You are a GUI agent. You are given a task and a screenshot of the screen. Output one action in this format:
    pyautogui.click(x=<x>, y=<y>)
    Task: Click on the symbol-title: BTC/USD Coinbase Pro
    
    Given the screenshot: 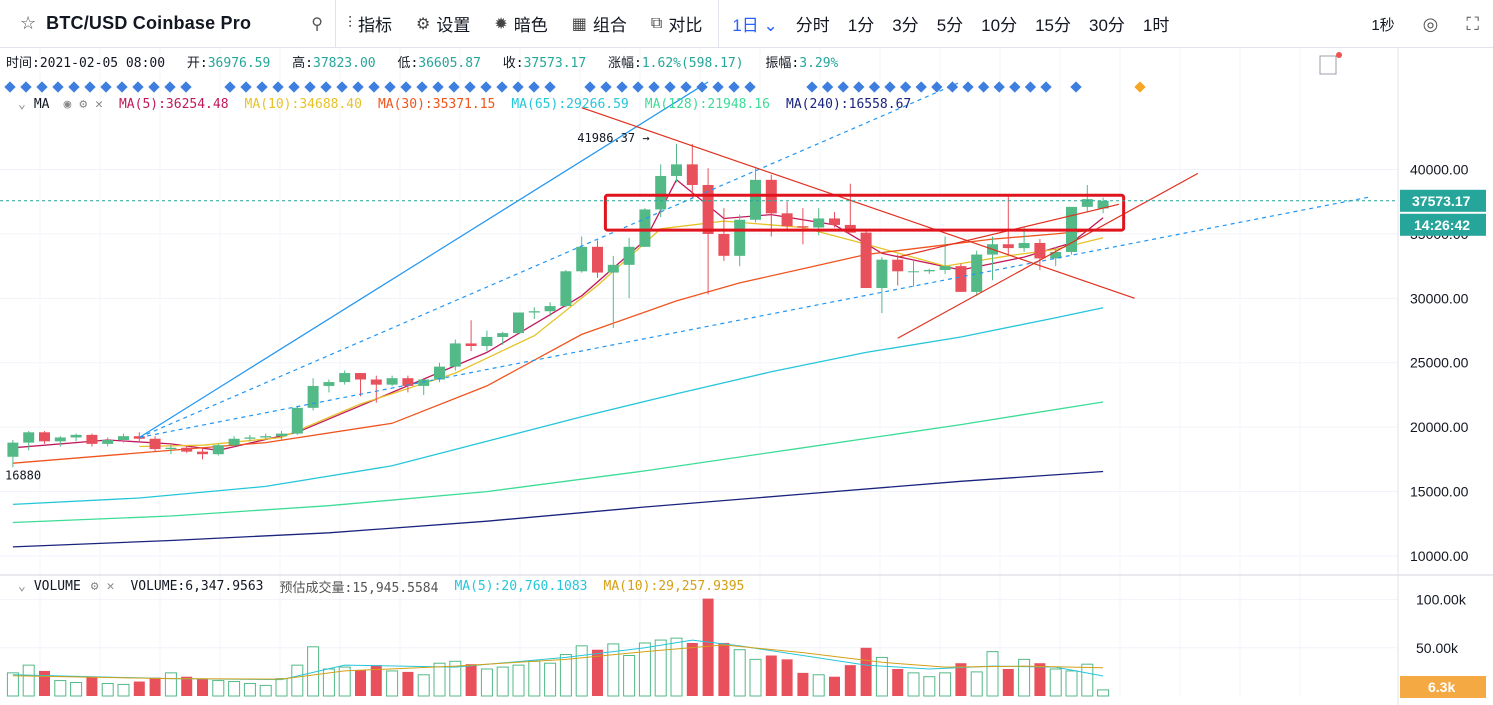 What is the action you would take?
    pyautogui.click(x=149, y=23)
    